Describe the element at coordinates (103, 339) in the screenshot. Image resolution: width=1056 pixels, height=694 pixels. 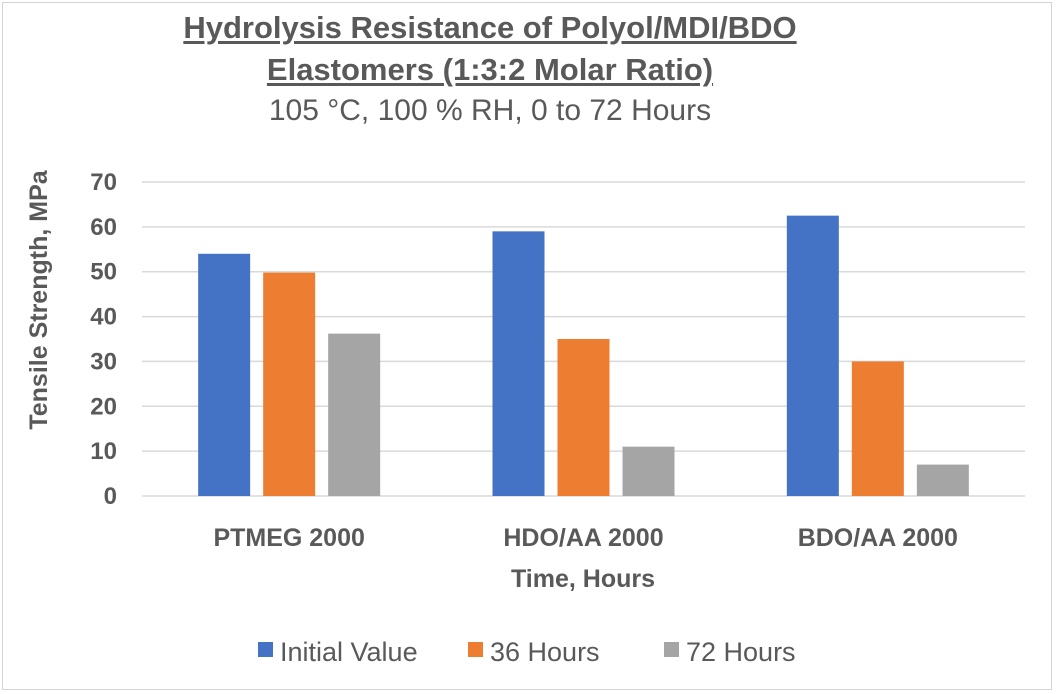
I see `y-tick-labels: 0 10 20 30 40 50 60 70` at that location.